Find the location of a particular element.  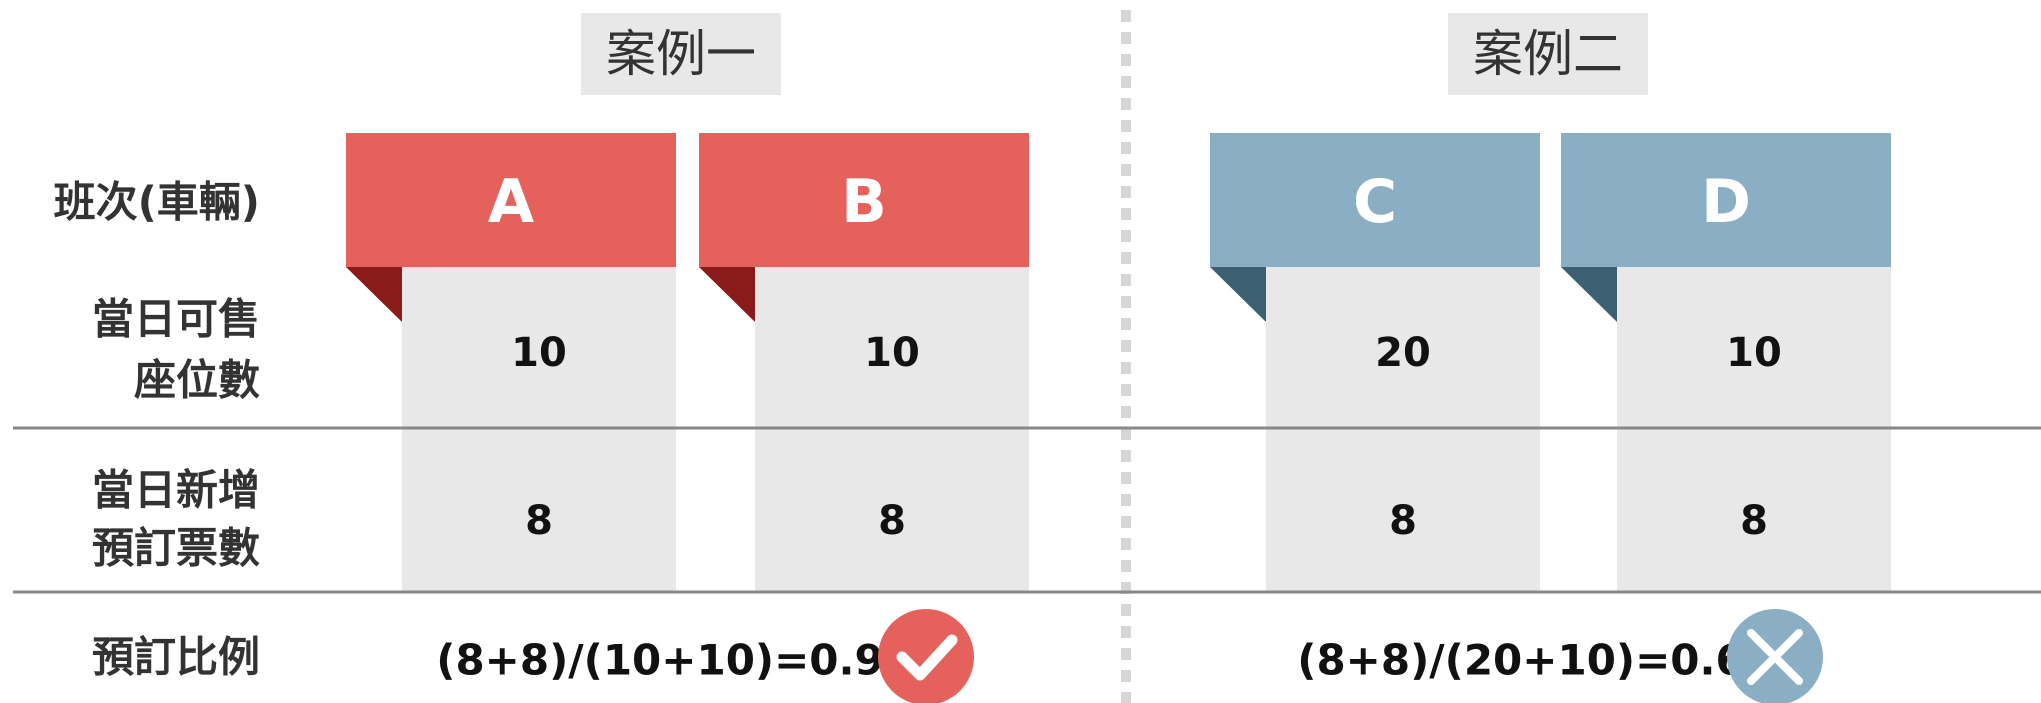

column-name: C is located at coordinates (1375, 202).